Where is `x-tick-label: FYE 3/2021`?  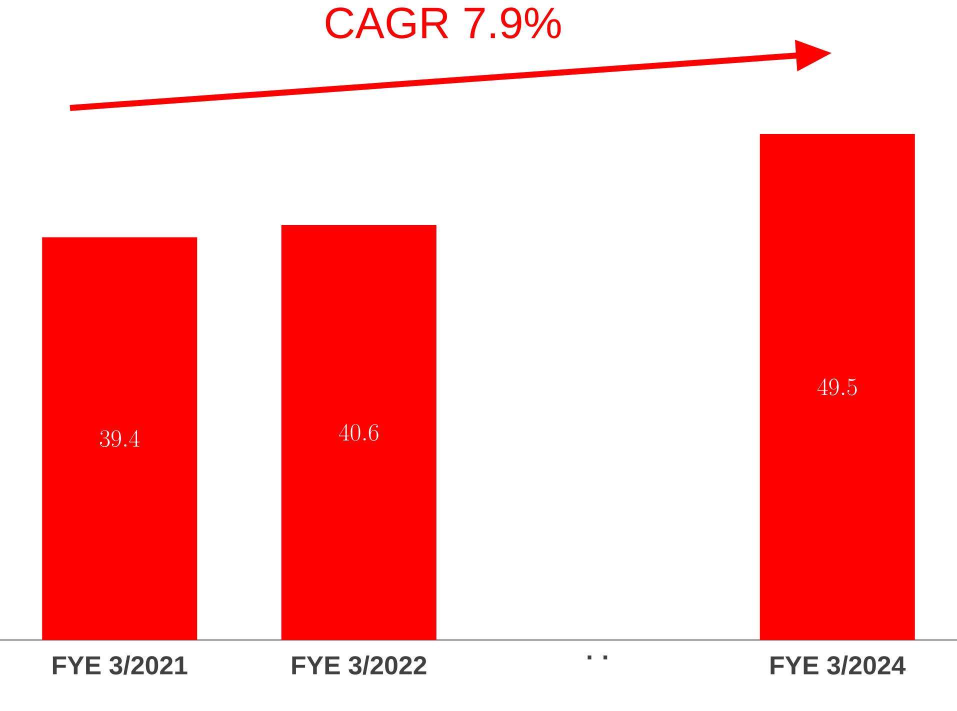
x-tick-label: FYE 3/2021 is located at coordinates (120, 665).